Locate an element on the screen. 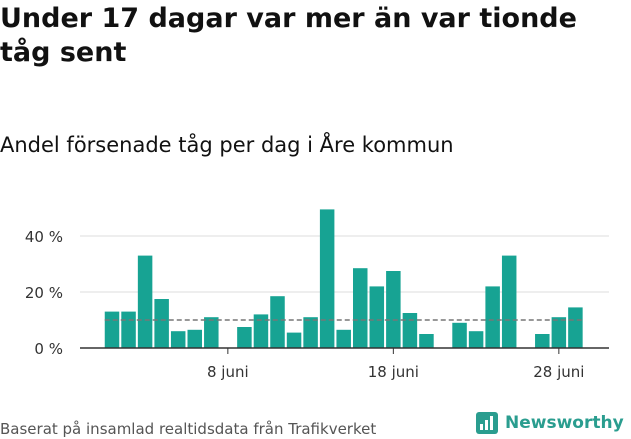 The width and height of the screenshot is (631, 439). y-tick-label: 40 % is located at coordinates (44, 237).